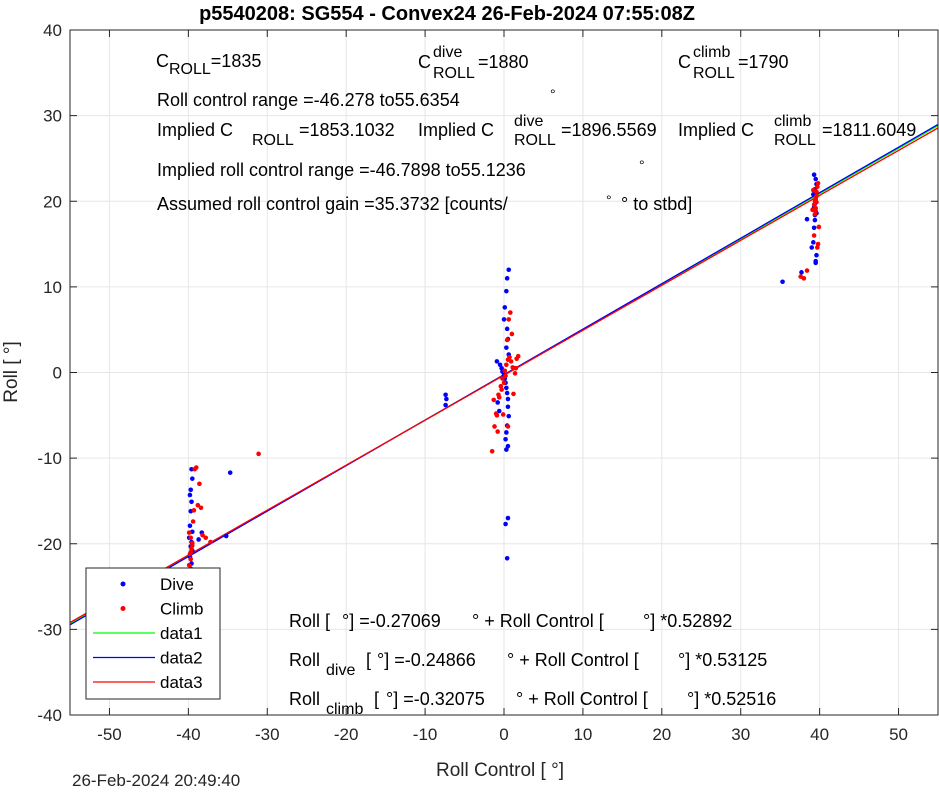  Describe the element at coordinates (609, 200) in the screenshot. I see `gain-degree: °` at that location.